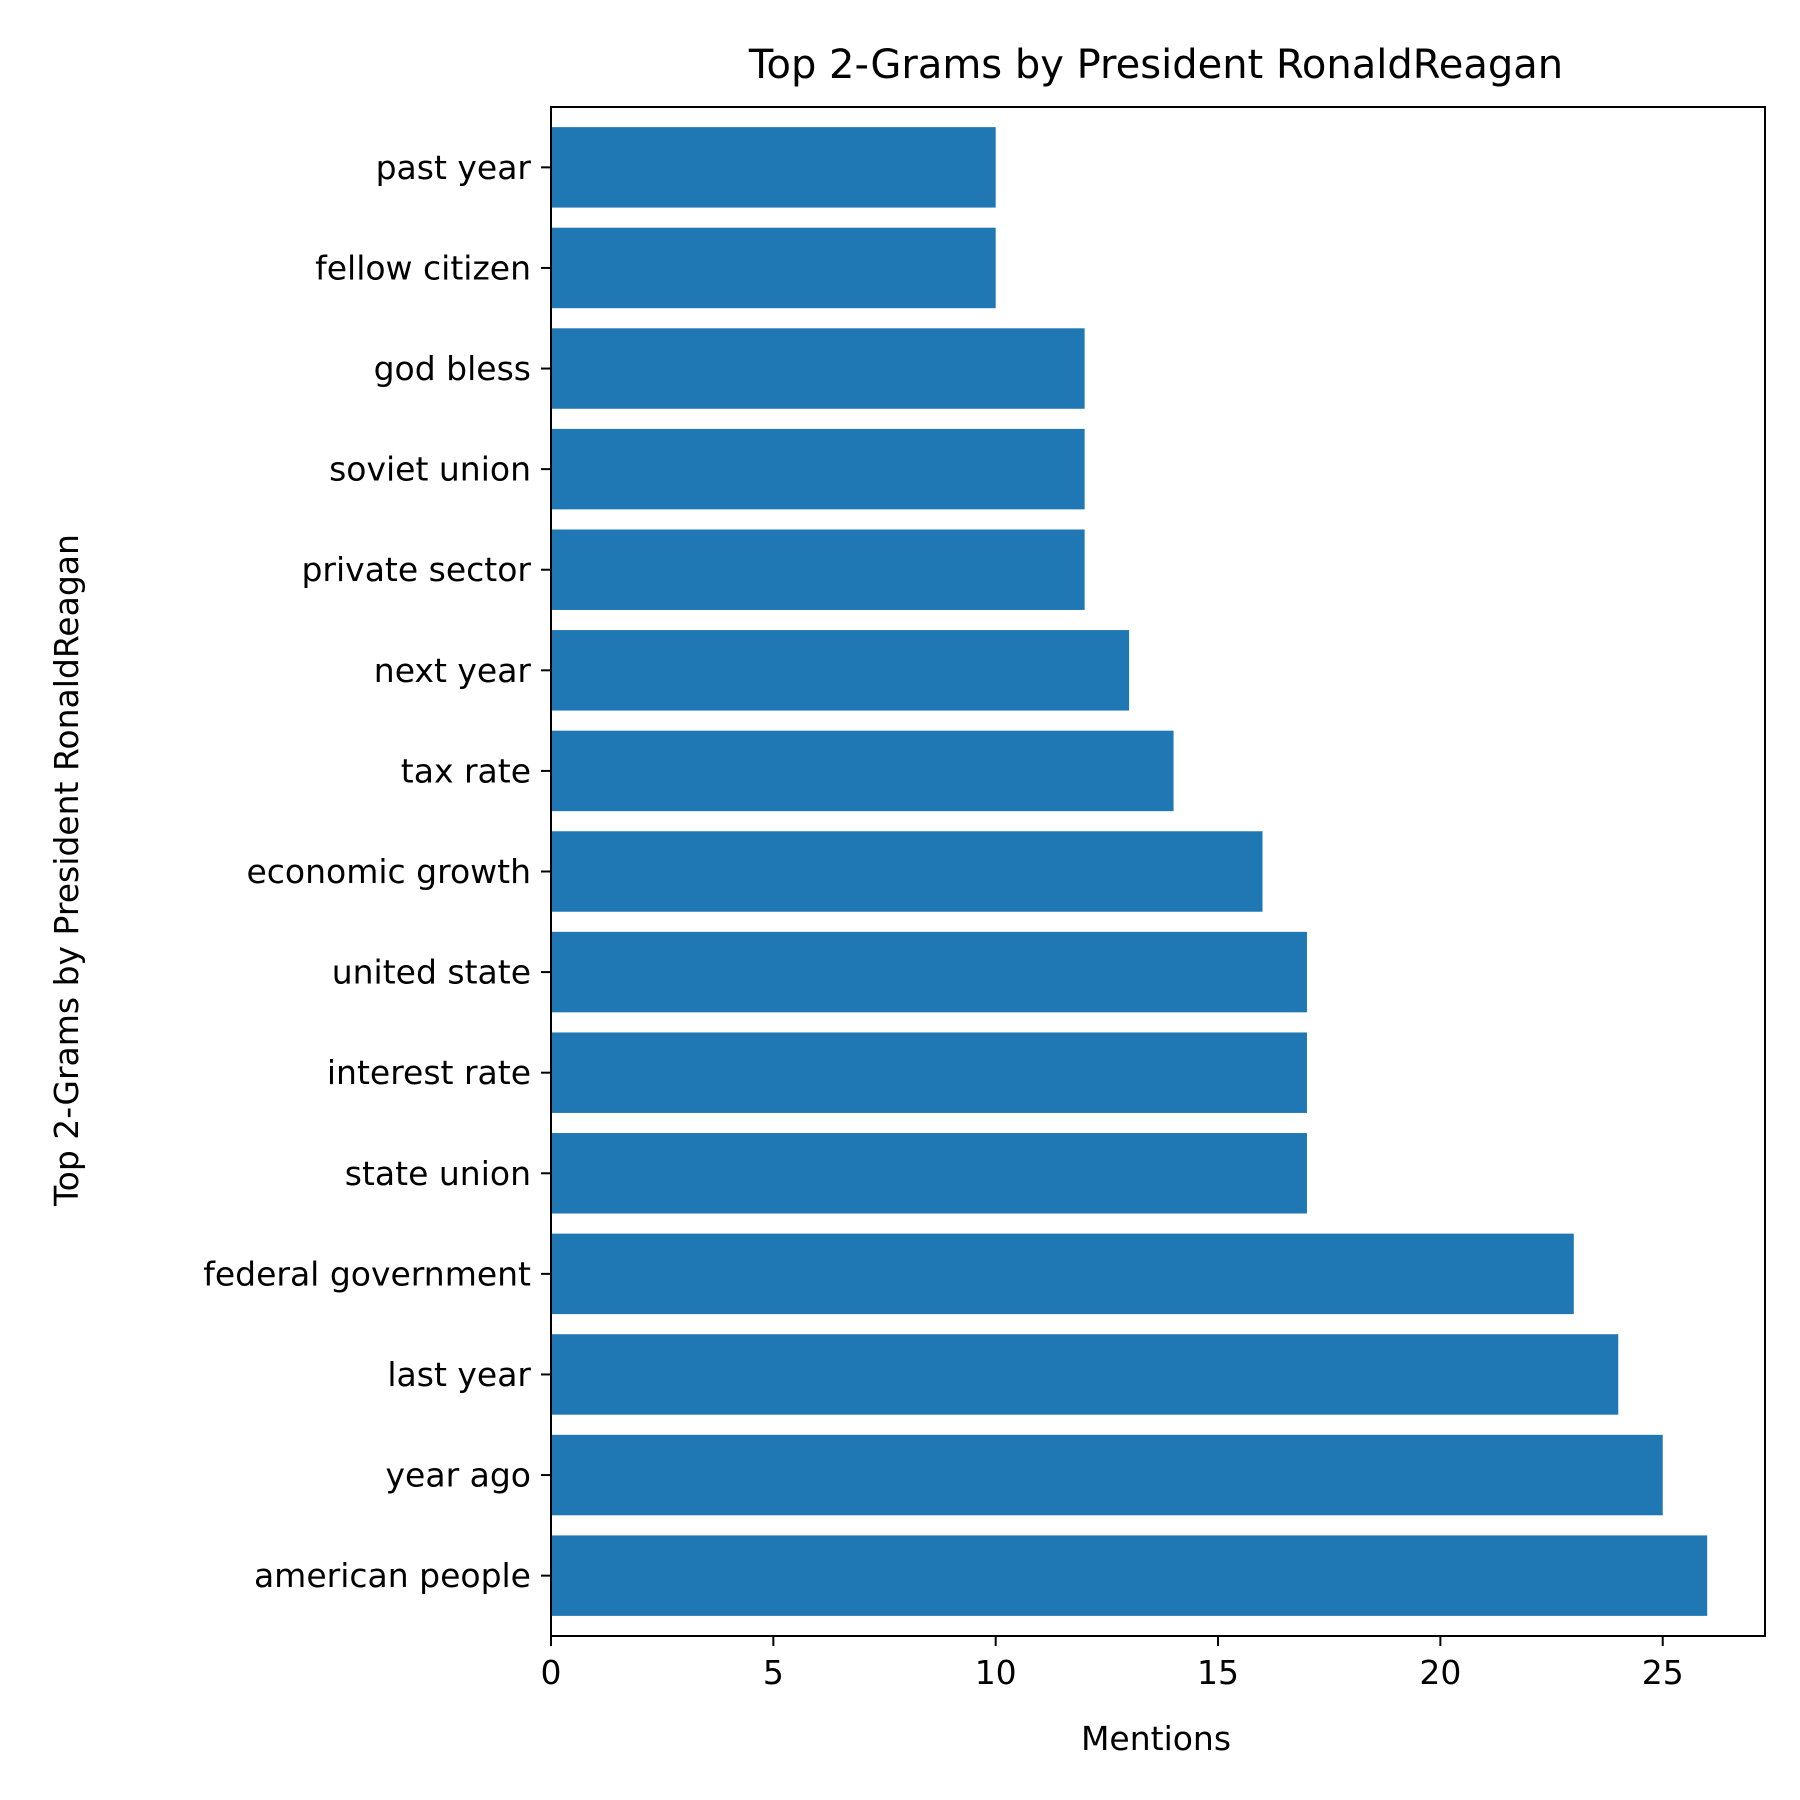 The width and height of the screenshot is (1800, 1800). What do you see at coordinates (392, 1575) in the screenshot?
I see `y-tick-label: american people` at bounding box center [392, 1575].